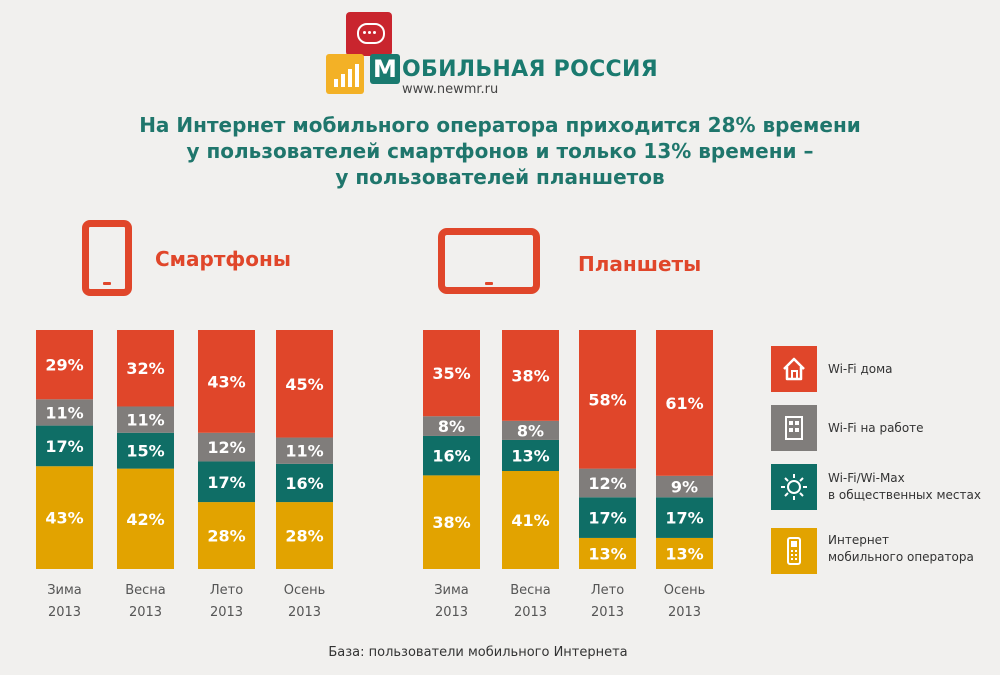 The width and height of the screenshot is (1000, 675). Describe the element at coordinates (450, 89) in the screenshot. I see `logo-url: www.newmr.ru` at that location.